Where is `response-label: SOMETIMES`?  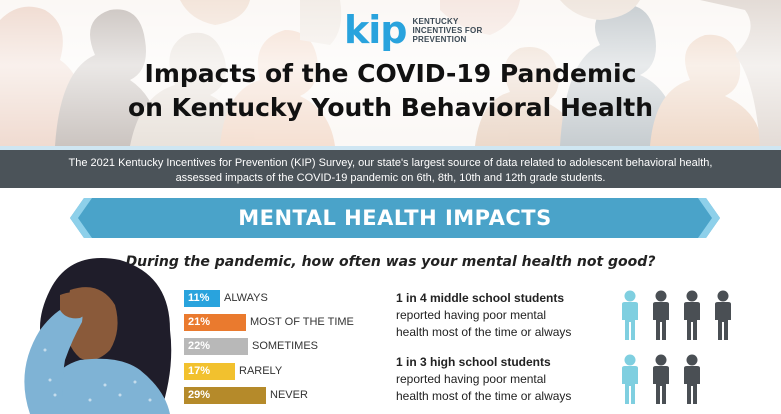 response-label: SOMETIMES is located at coordinates (285, 346).